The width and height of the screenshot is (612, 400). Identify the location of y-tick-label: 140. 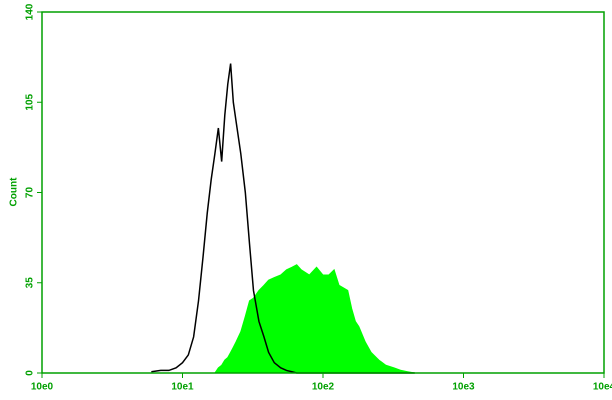
(30, 11).